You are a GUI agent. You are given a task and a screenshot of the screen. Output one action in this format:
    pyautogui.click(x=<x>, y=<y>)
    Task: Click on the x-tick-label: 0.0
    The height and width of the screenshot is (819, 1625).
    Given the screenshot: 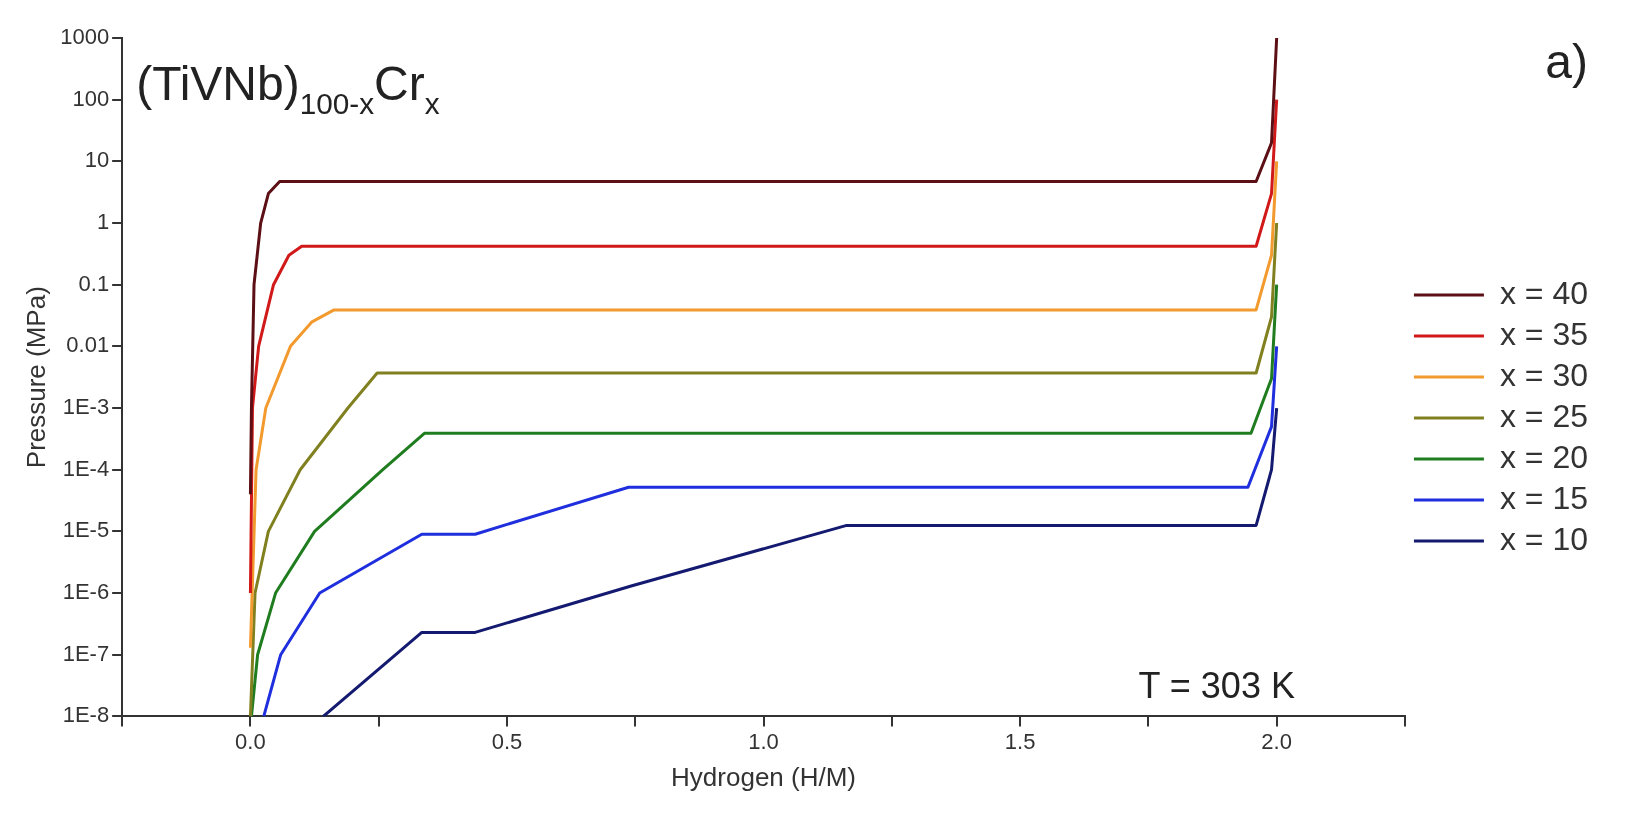 What is the action you would take?
    pyautogui.click(x=250, y=741)
    